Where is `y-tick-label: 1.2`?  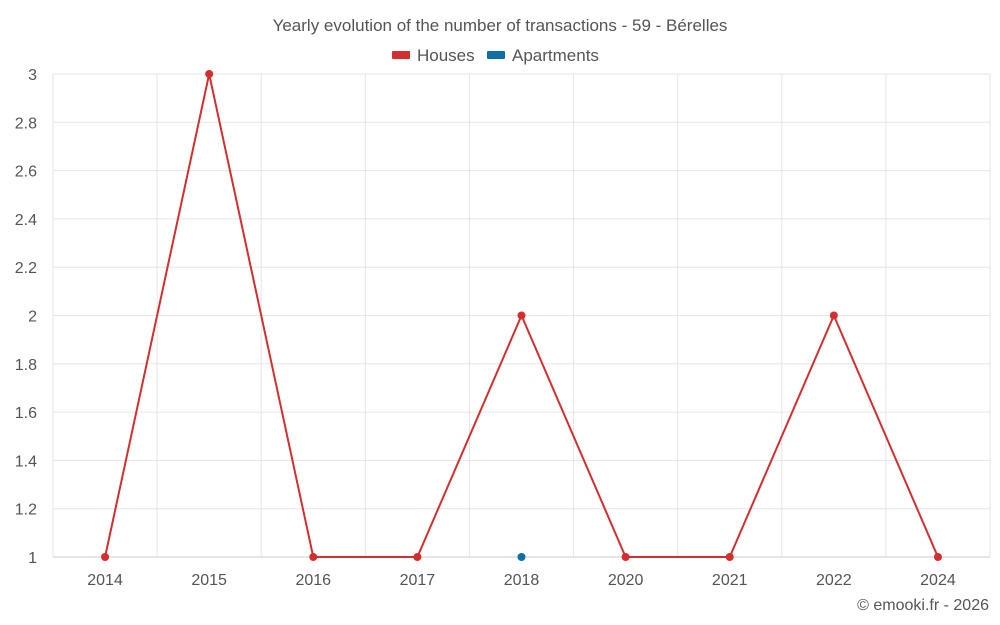
y-tick-label: 1.2 is located at coordinates (26, 510).